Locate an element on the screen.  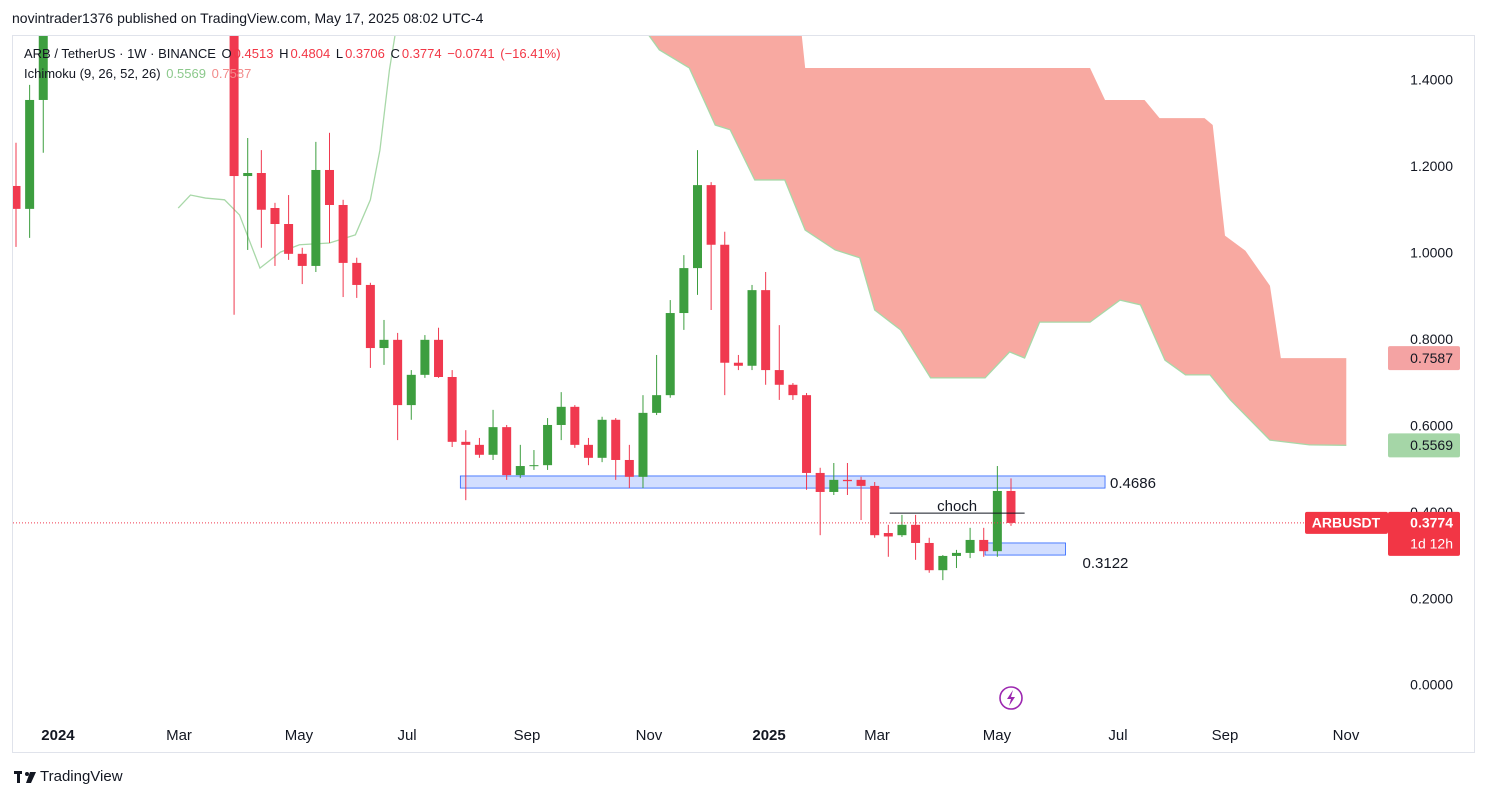
ohlc-letter: L is located at coordinates (339, 53).